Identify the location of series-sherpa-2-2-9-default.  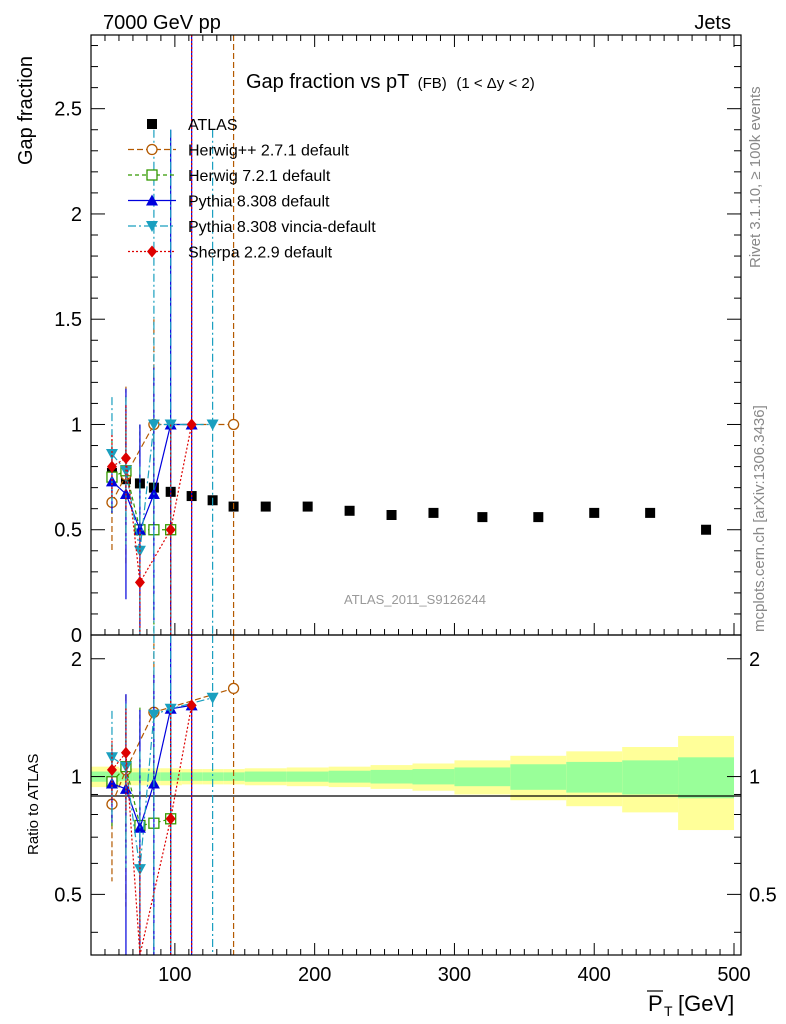
(151, 335).